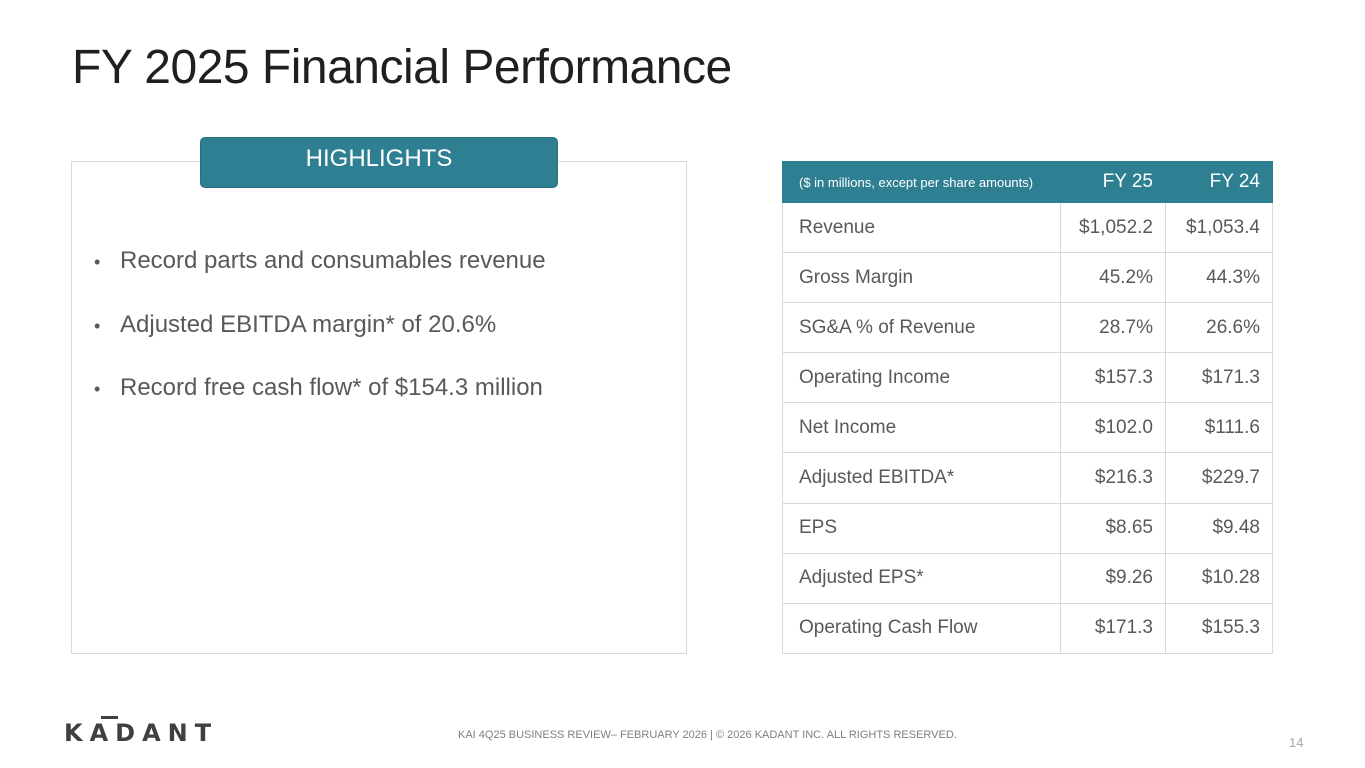 The image size is (1365, 768). What do you see at coordinates (921, 328) in the screenshot?
I see `row-label: SG&A % of Revenue` at bounding box center [921, 328].